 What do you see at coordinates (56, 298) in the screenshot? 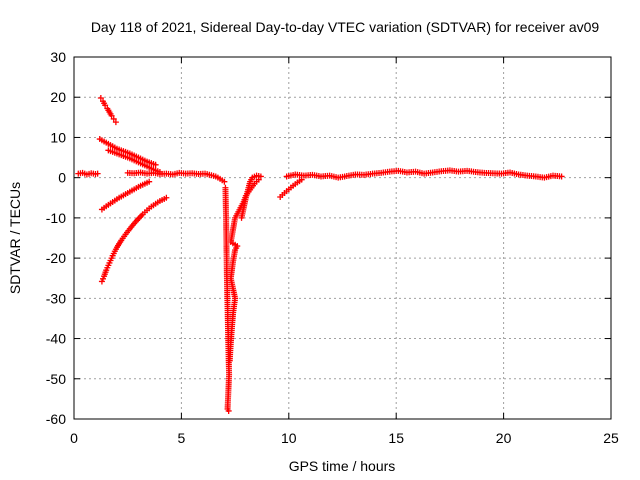
I see `y-tick-label: -30` at bounding box center [56, 298].